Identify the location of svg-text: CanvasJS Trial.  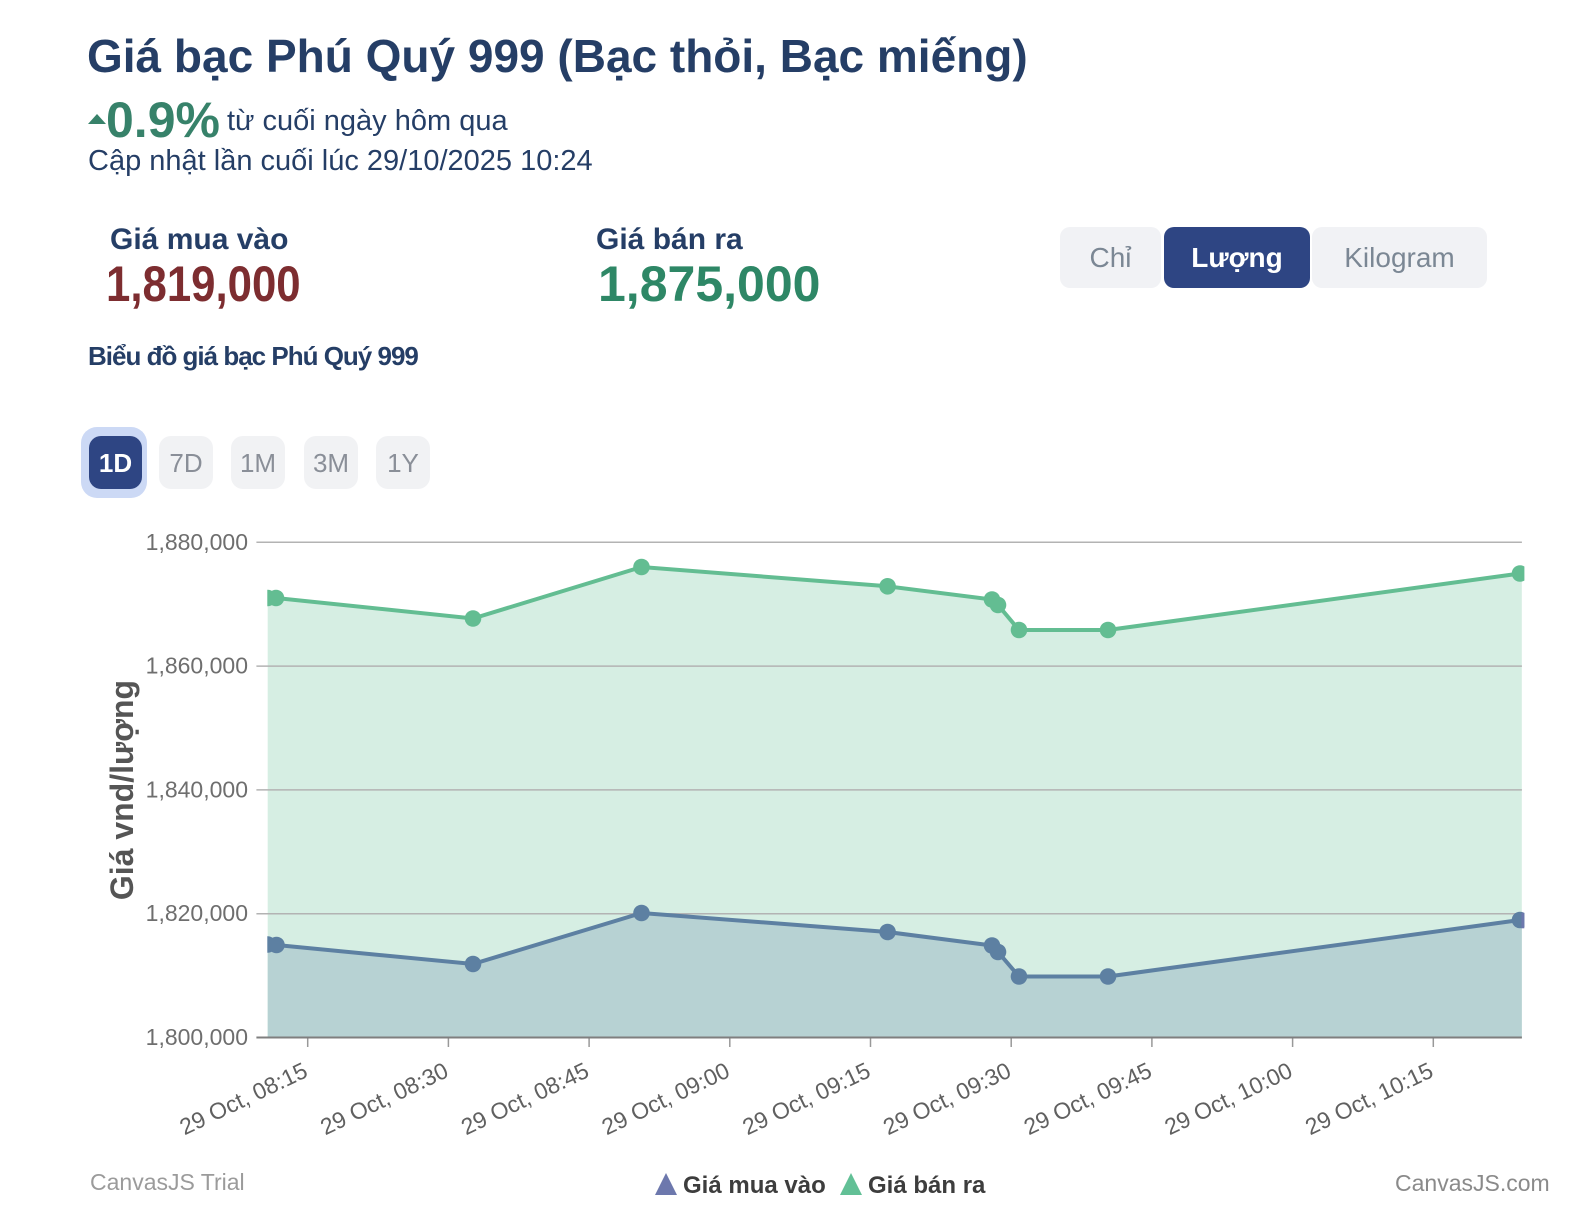
(167, 1182).